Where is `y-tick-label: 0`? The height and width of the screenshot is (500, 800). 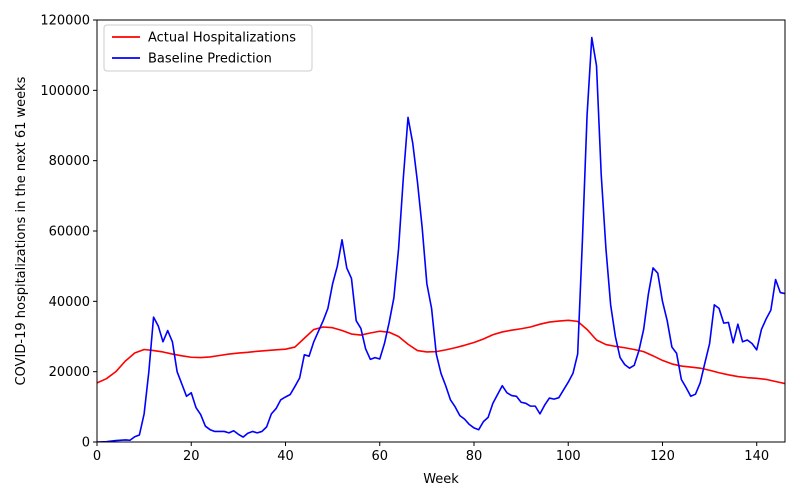
y-tick-label: 0 is located at coordinates (86, 443).